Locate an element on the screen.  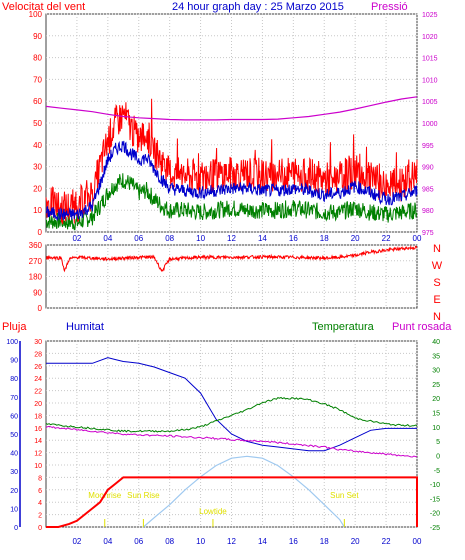
rain-series-line is located at coordinates (232, 502).